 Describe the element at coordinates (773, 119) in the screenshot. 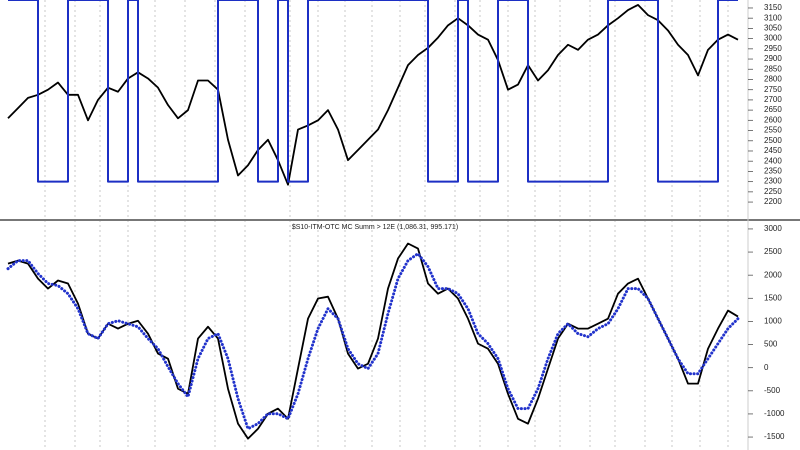

I see `y-tick-label: 2600` at that location.